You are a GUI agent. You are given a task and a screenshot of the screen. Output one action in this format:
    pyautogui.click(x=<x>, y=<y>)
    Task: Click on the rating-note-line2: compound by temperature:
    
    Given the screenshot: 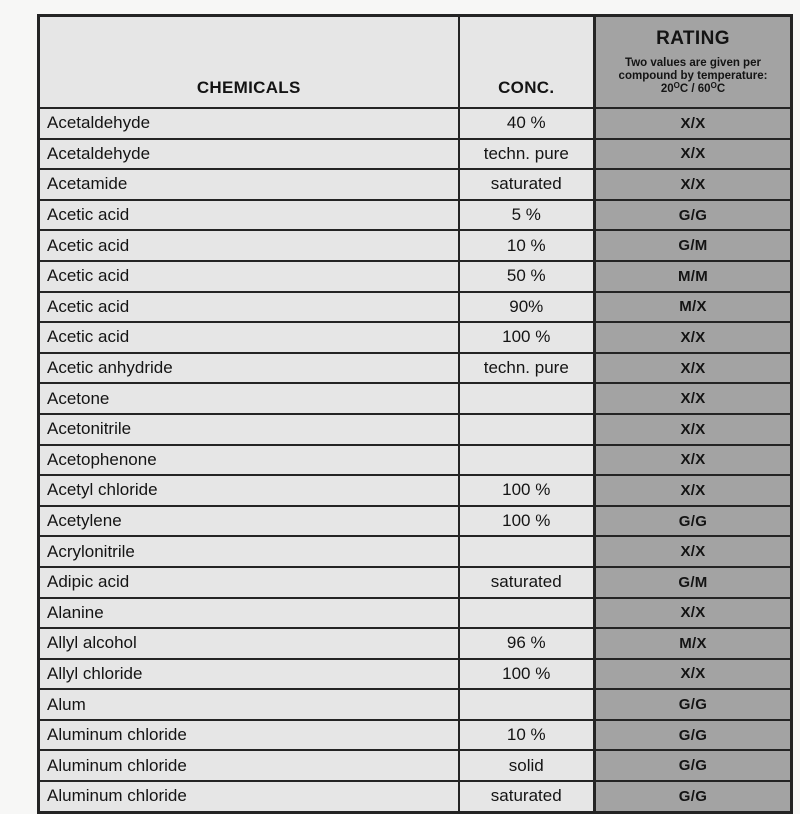 What is the action you would take?
    pyautogui.click(x=693, y=75)
    